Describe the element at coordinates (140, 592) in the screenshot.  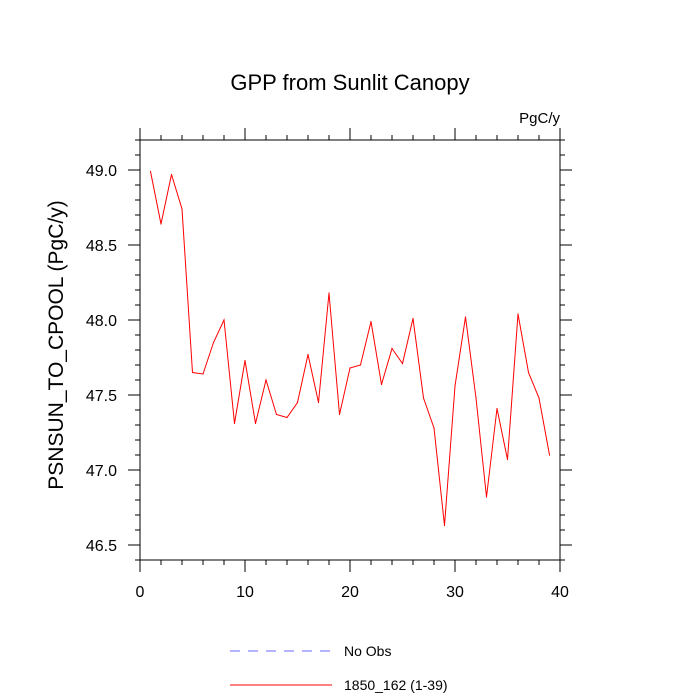
I see `x-tick-label: 0` at that location.